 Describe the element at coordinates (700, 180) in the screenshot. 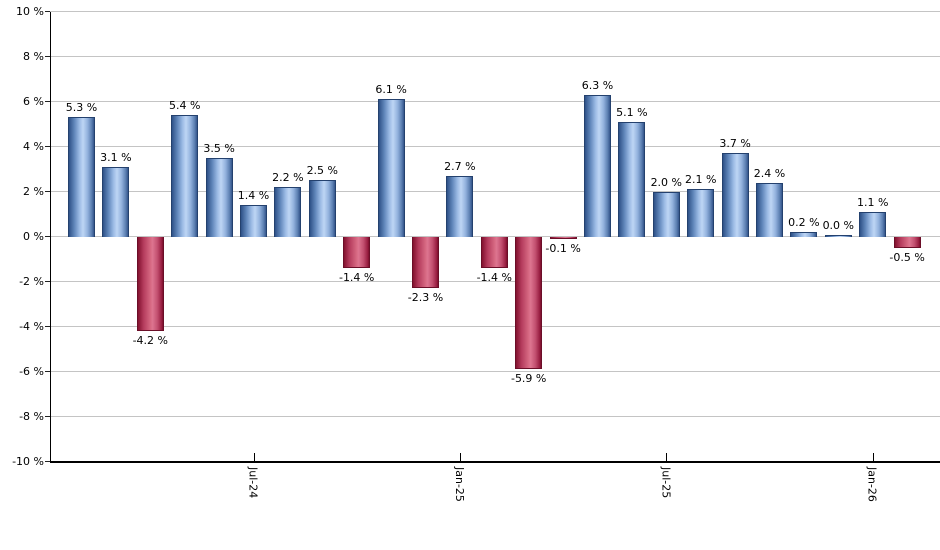

I see `bar-value-label: 2.1 %` at that location.